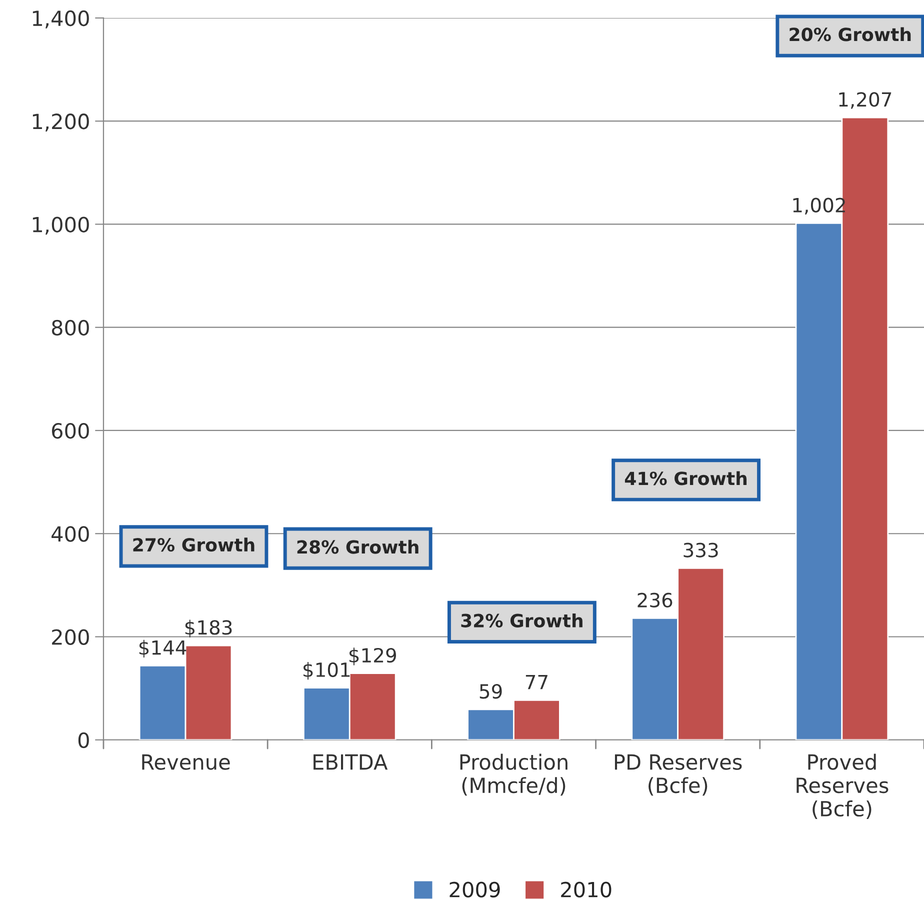 The width and height of the screenshot is (924, 899). I want to click on annotation: 20% Growth, so click(850, 34).